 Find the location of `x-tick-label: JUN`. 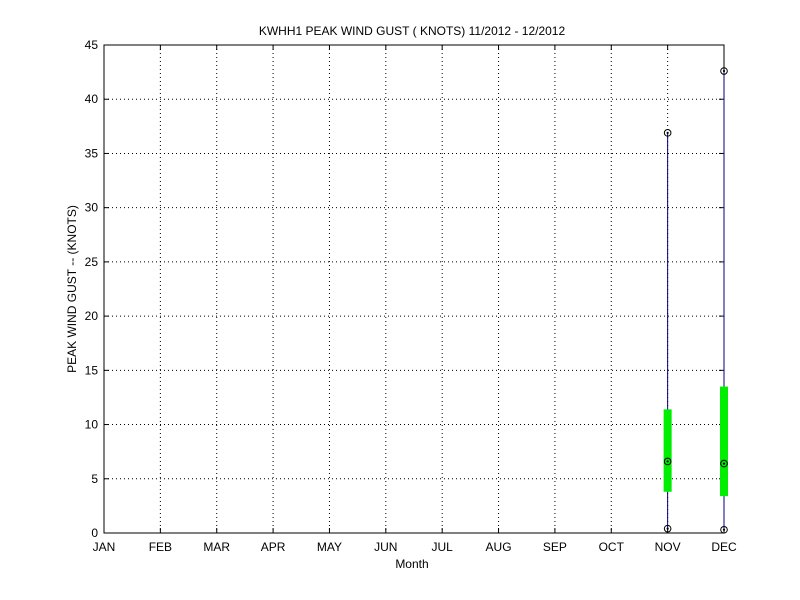

x-tick-label: JUN is located at coordinates (385, 547).